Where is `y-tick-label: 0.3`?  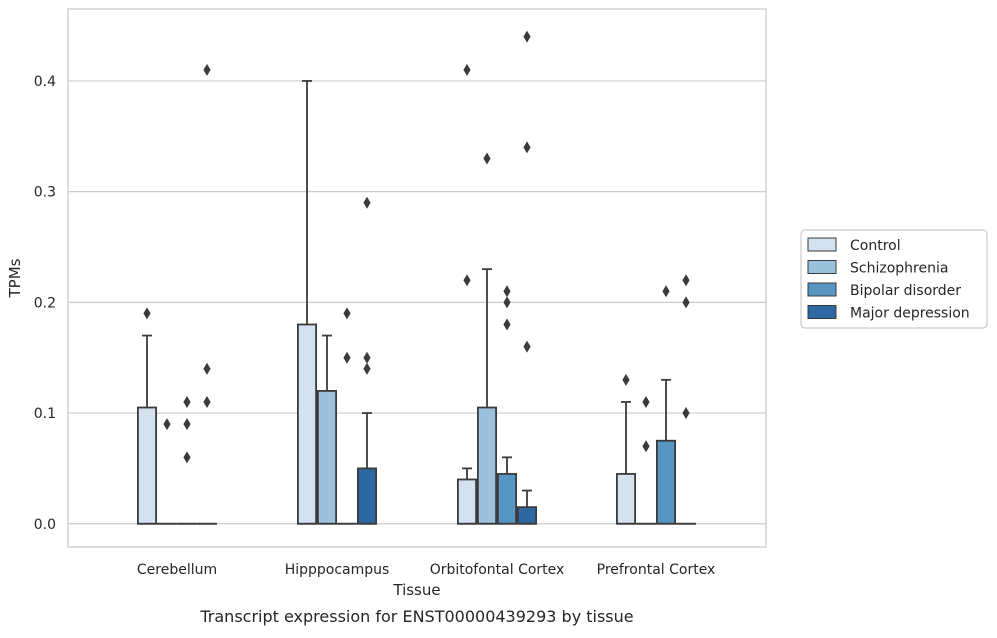 y-tick-label: 0.3 is located at coordinates (45, 193).